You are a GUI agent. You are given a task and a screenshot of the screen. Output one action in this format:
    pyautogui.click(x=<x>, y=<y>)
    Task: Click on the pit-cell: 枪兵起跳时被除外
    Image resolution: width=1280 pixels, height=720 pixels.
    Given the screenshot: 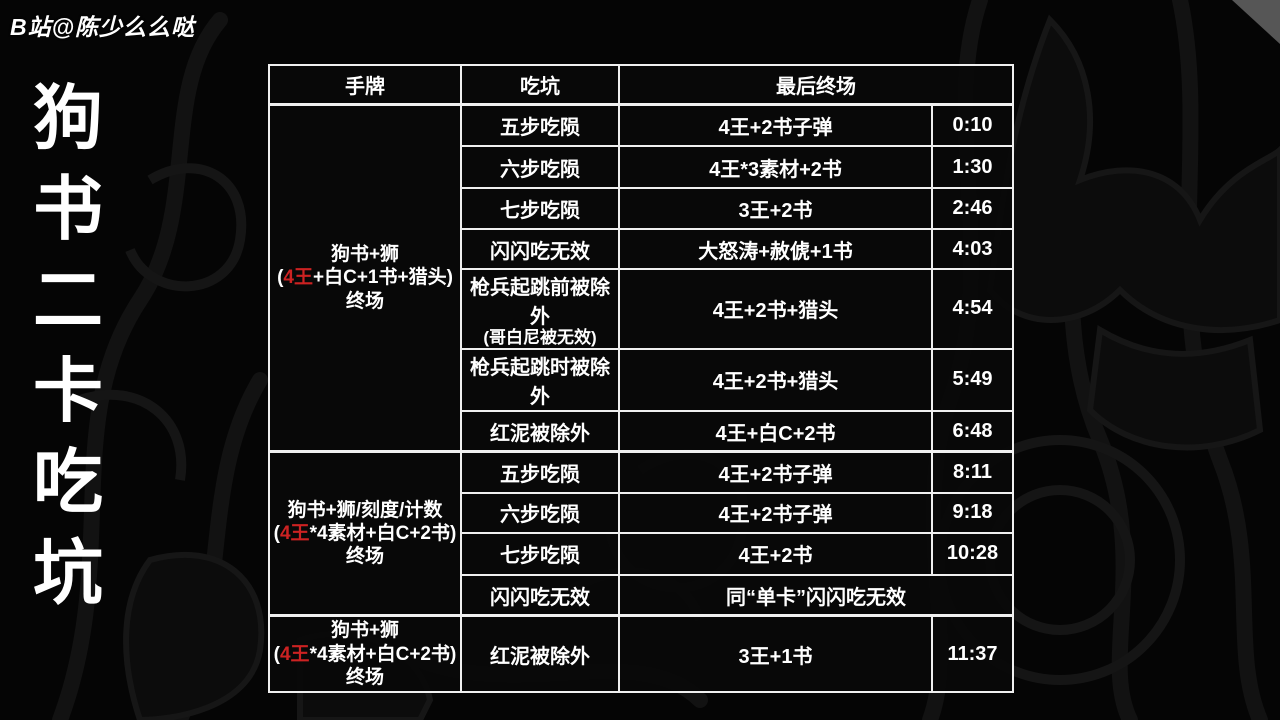 What is the action you would take?
    pyautogui.click(x=540, y=379)
    